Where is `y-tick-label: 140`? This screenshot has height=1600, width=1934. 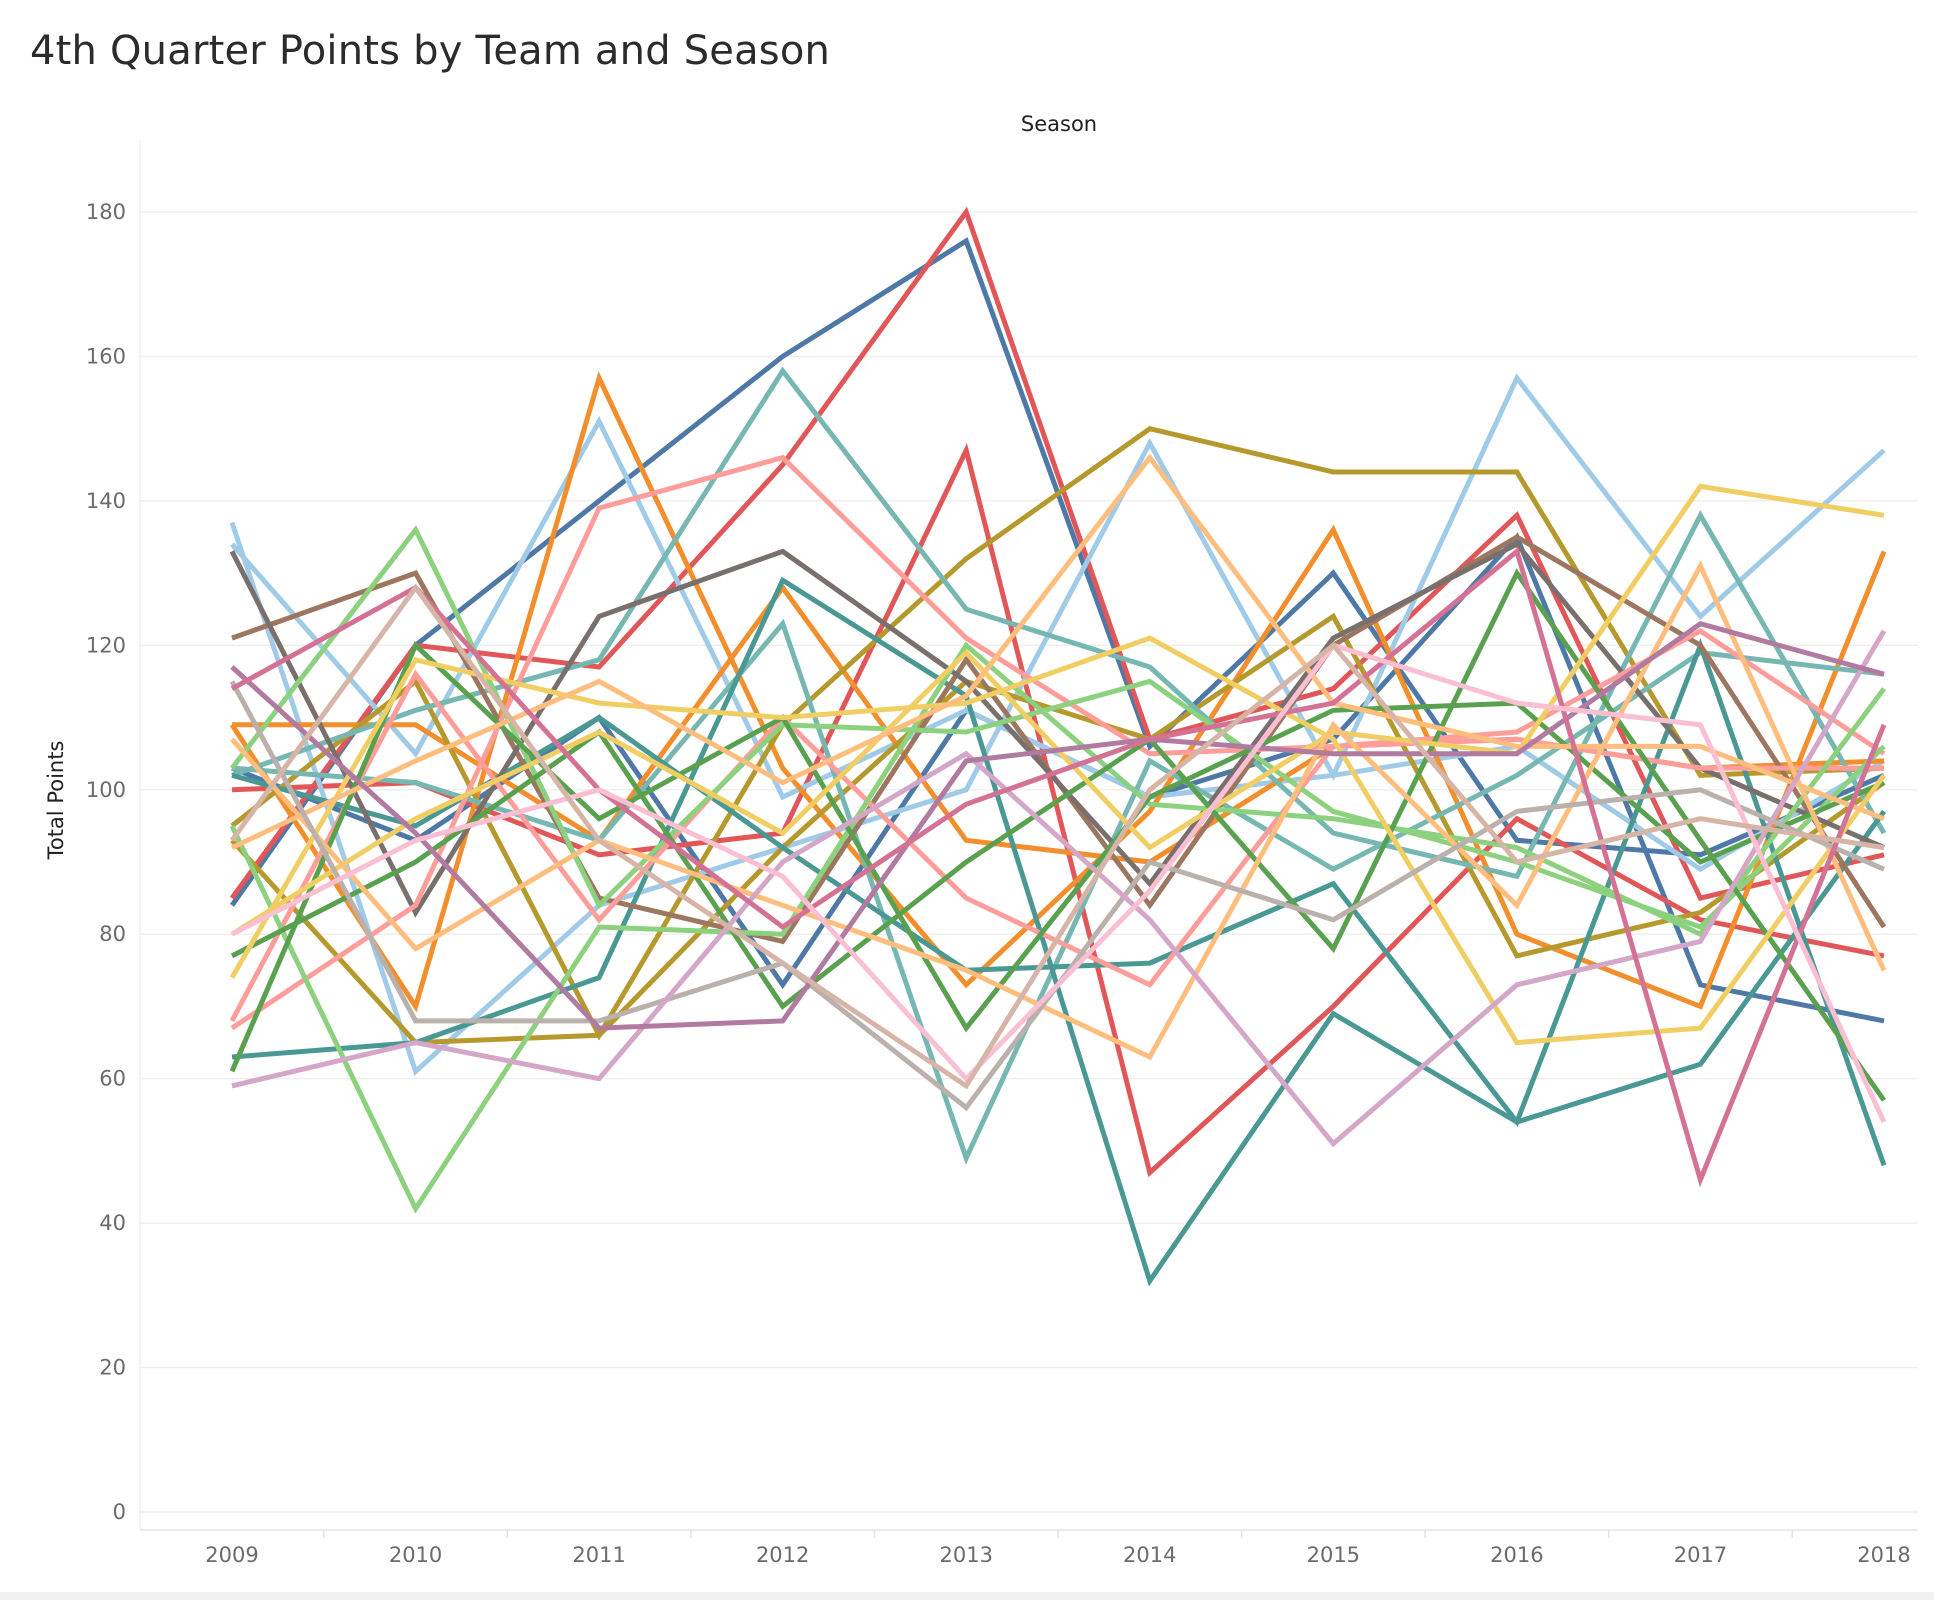
y-tick-label: 140 is located at coordinates (106, 501).